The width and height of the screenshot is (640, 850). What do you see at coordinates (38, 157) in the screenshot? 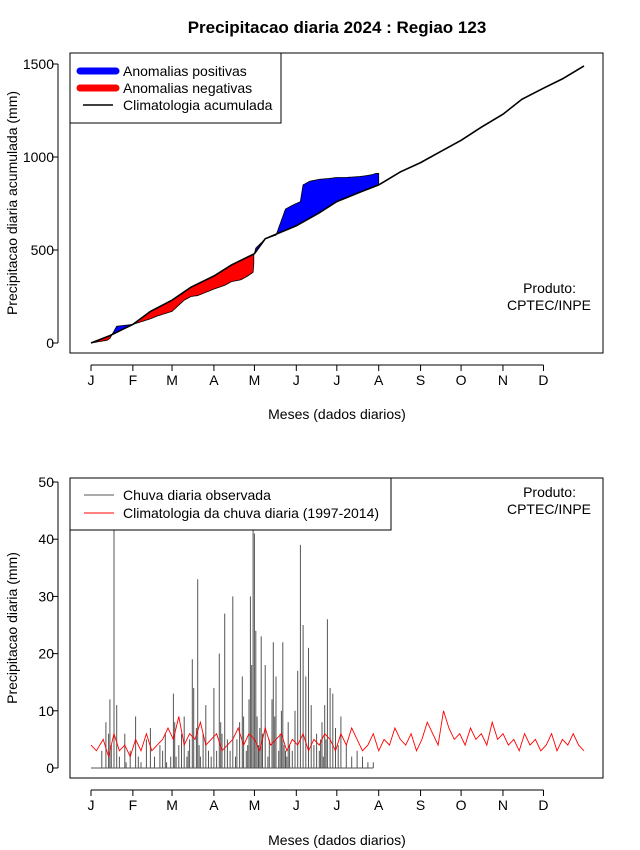
I see `y-tick-label: 1000` at bounding box center [38, 157].